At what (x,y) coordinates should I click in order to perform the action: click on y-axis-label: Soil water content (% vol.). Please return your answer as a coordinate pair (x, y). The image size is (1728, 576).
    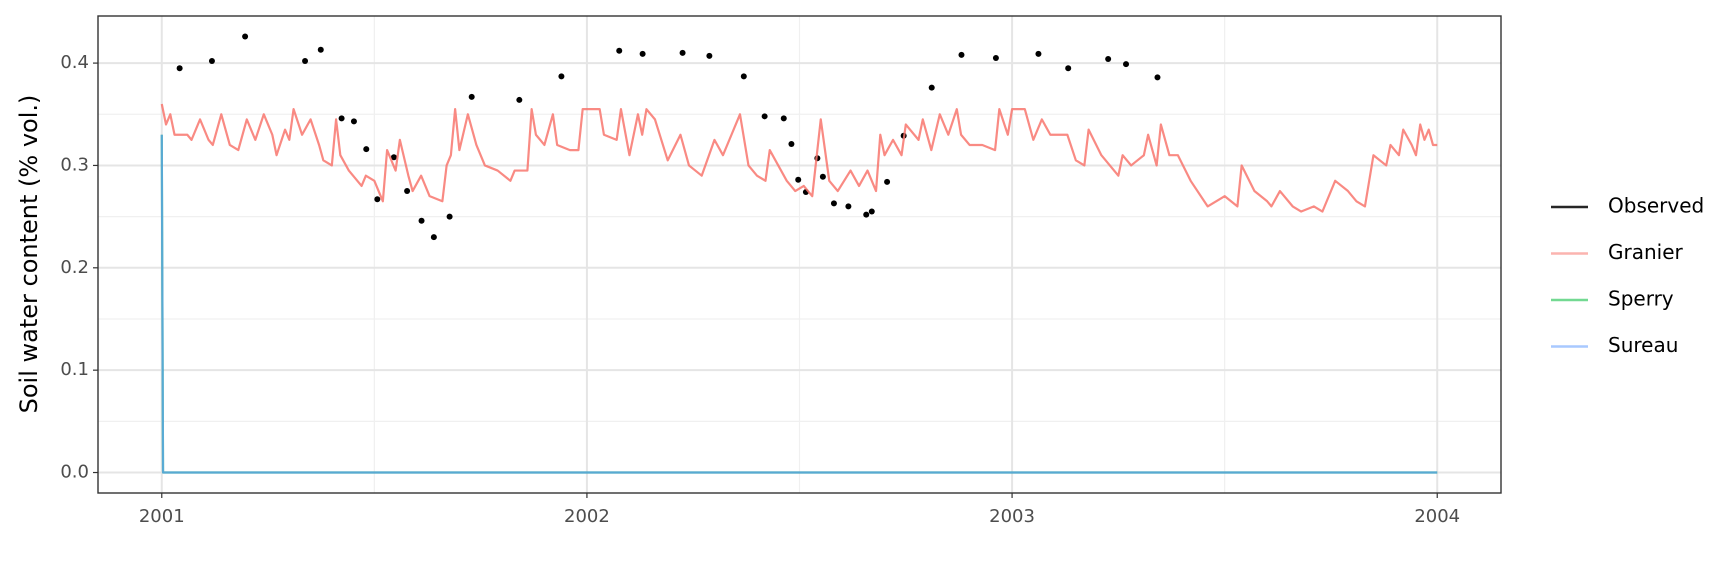
    Looking at the image, I should click on (29, 254).